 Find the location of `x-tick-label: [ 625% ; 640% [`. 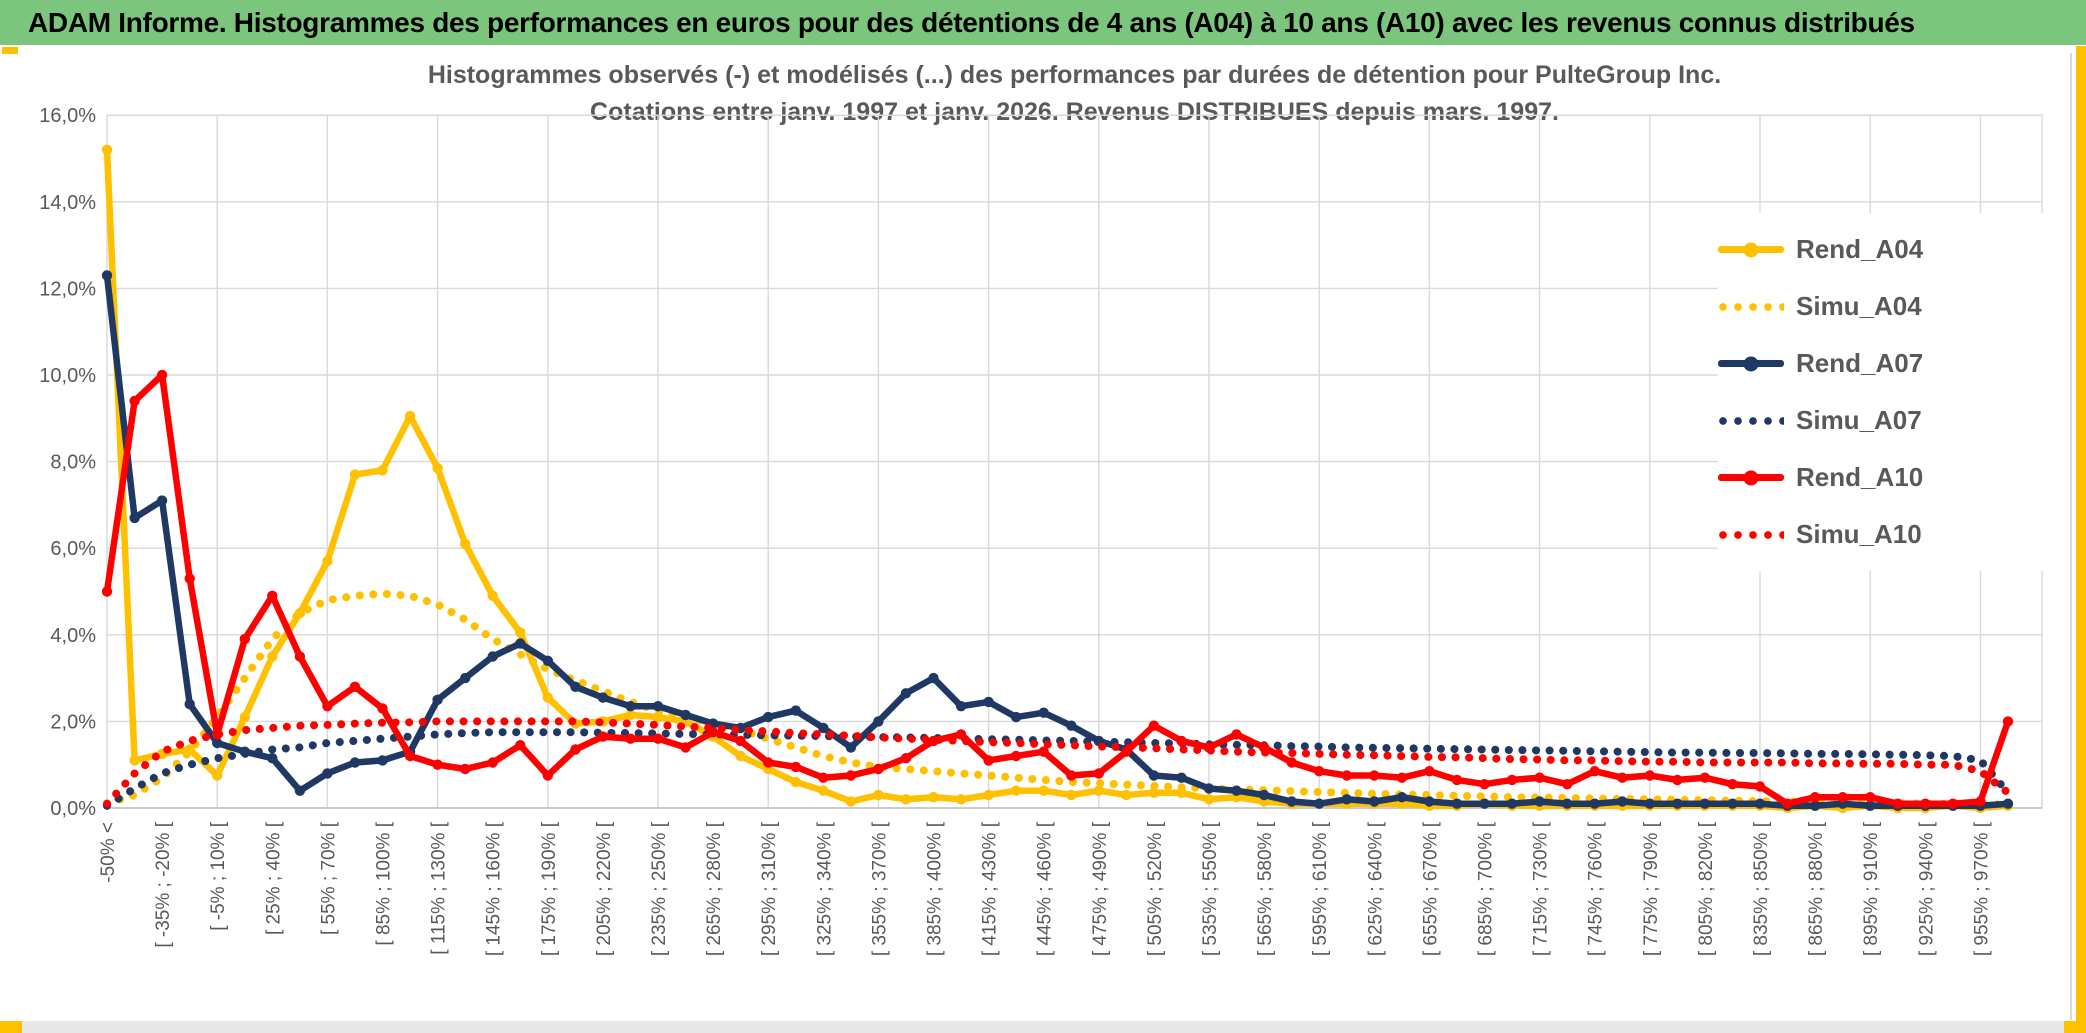

x-tick-label: [ 625% ; 640% [ is located at coordinates (1375, 888).